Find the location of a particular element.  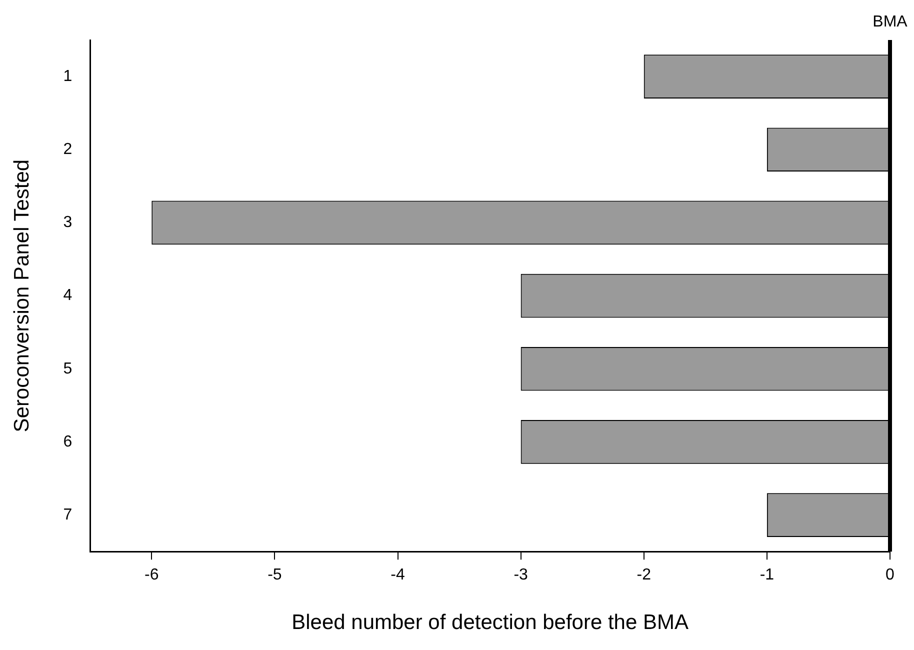

x-tick-label: -2 is located at coordinates (644, 575).